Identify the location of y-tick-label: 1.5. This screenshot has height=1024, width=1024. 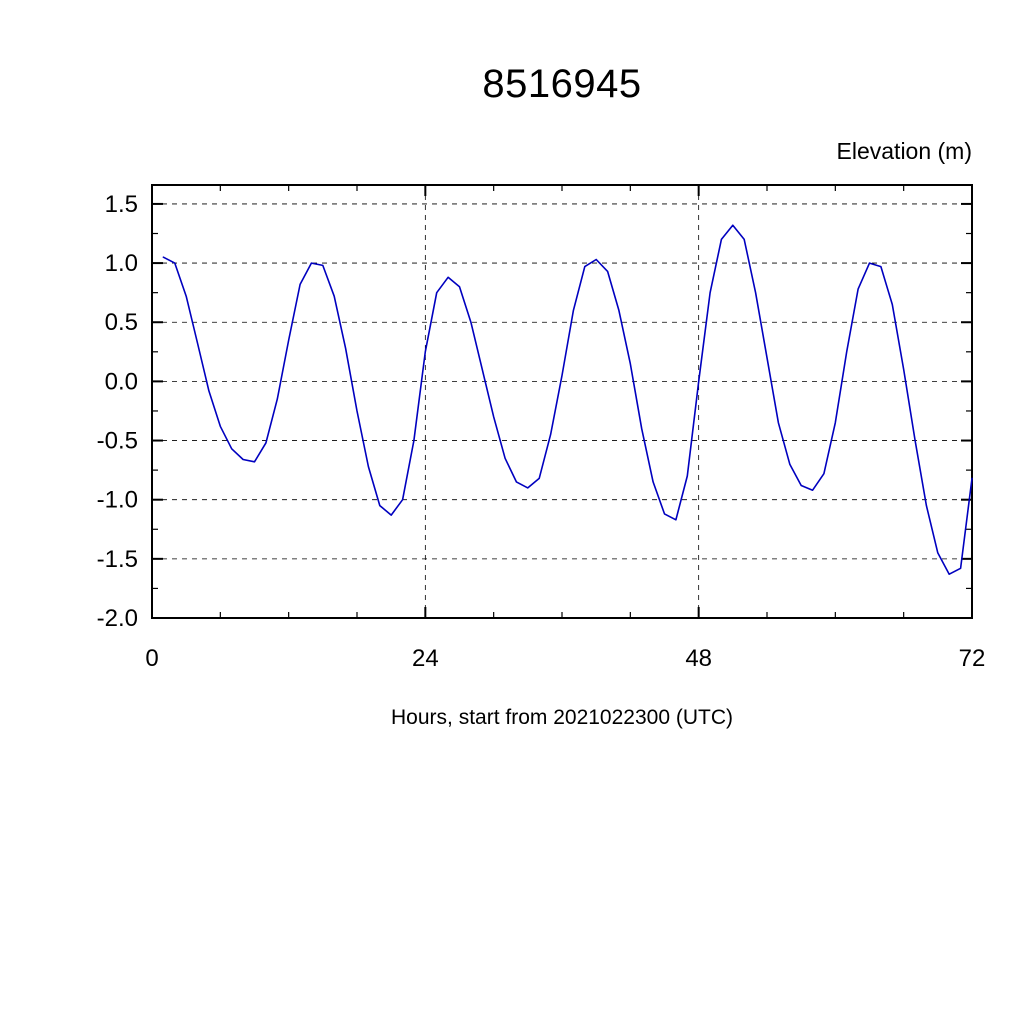
(121, 204).